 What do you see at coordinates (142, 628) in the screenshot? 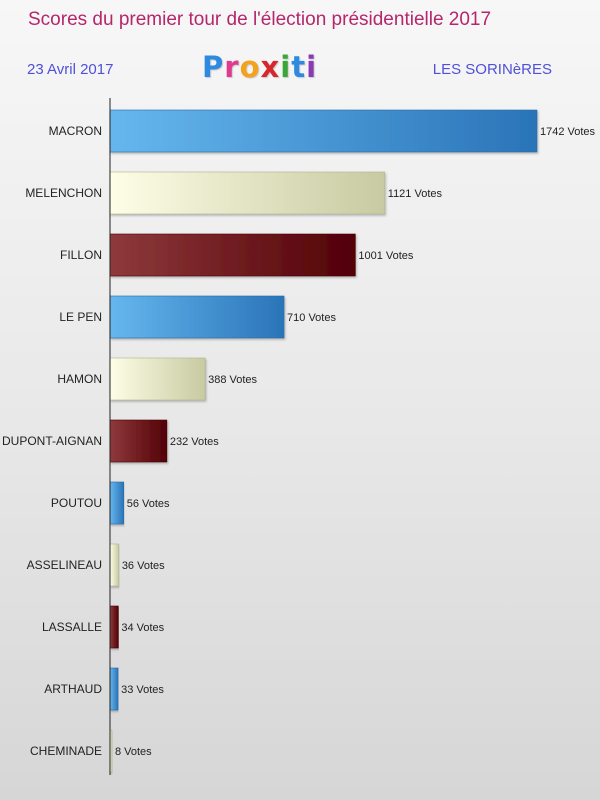
I see `value-label: 34 Votes` at bounding box center [142, 628].